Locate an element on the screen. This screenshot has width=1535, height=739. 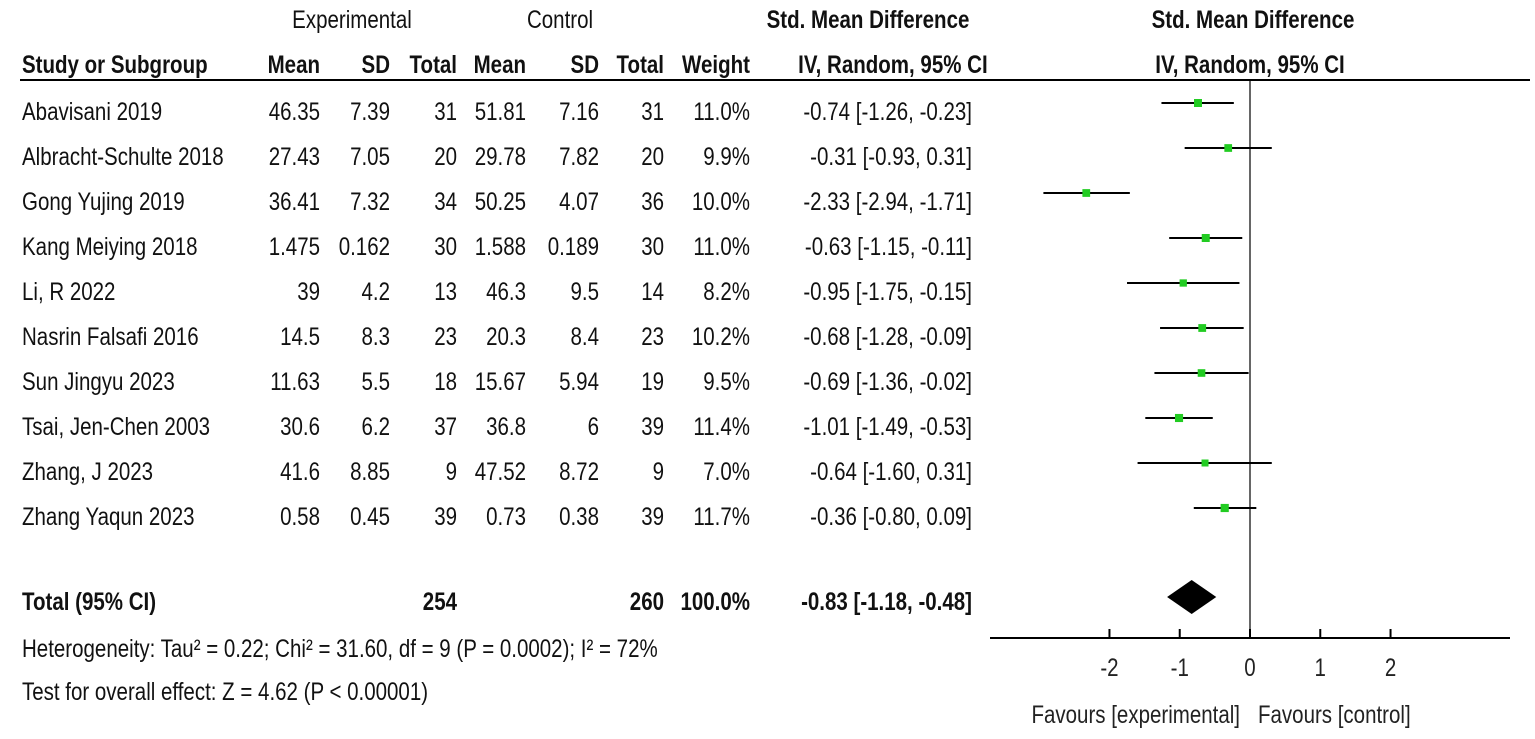
exp-sd-cell: 4.2 is located at coordinates (375, 292).